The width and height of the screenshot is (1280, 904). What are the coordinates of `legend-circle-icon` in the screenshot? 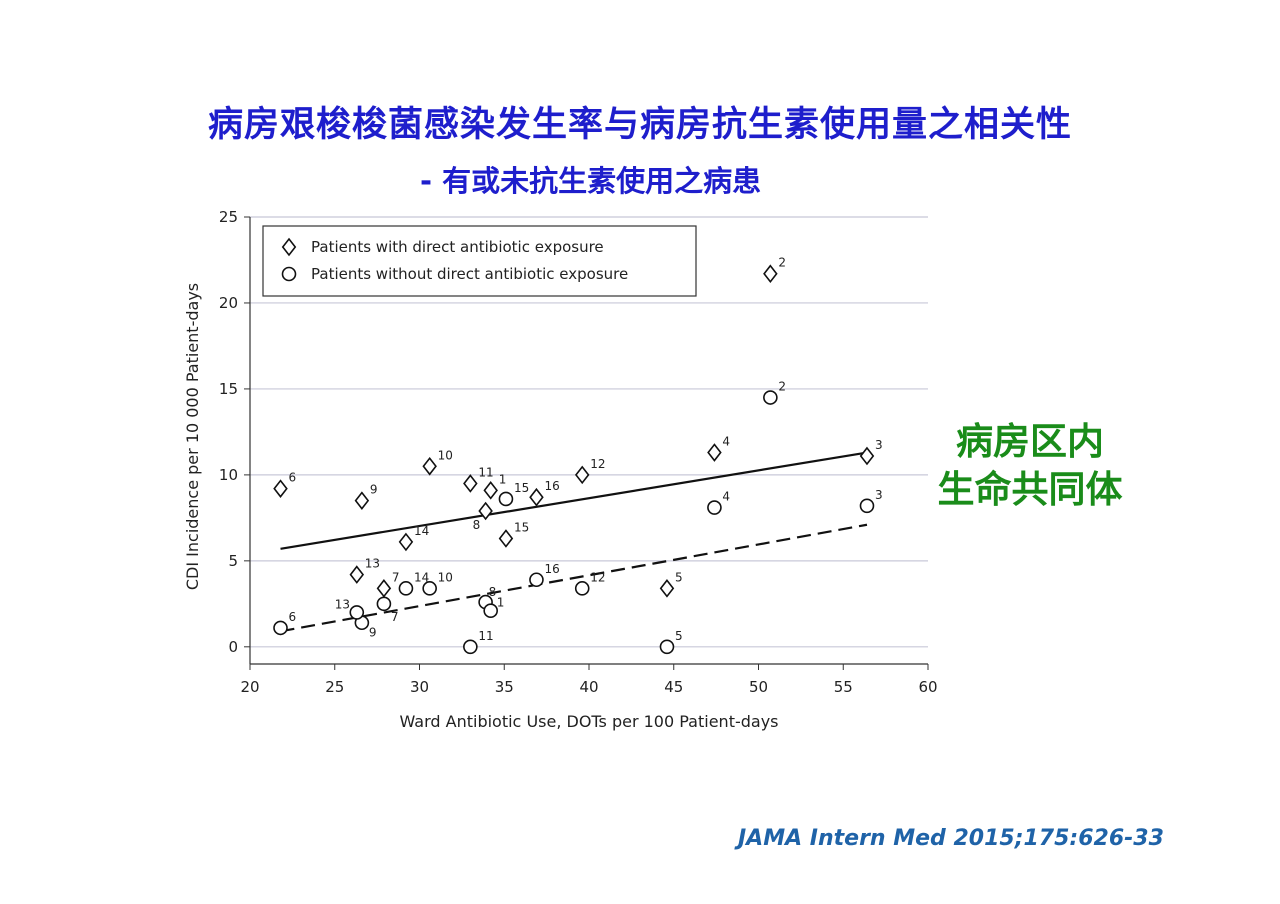 It's located at (289, 274).